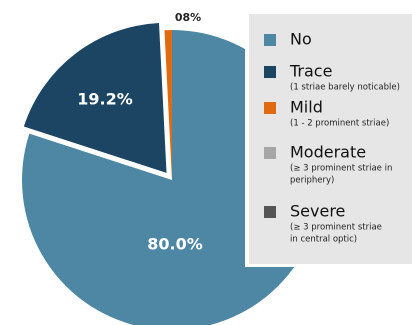 The image size is (412, 325). What do you see at coordinates (310, 71) in the screenshot?
I see `legend-label: Trace` at bounding box center [310, 71].